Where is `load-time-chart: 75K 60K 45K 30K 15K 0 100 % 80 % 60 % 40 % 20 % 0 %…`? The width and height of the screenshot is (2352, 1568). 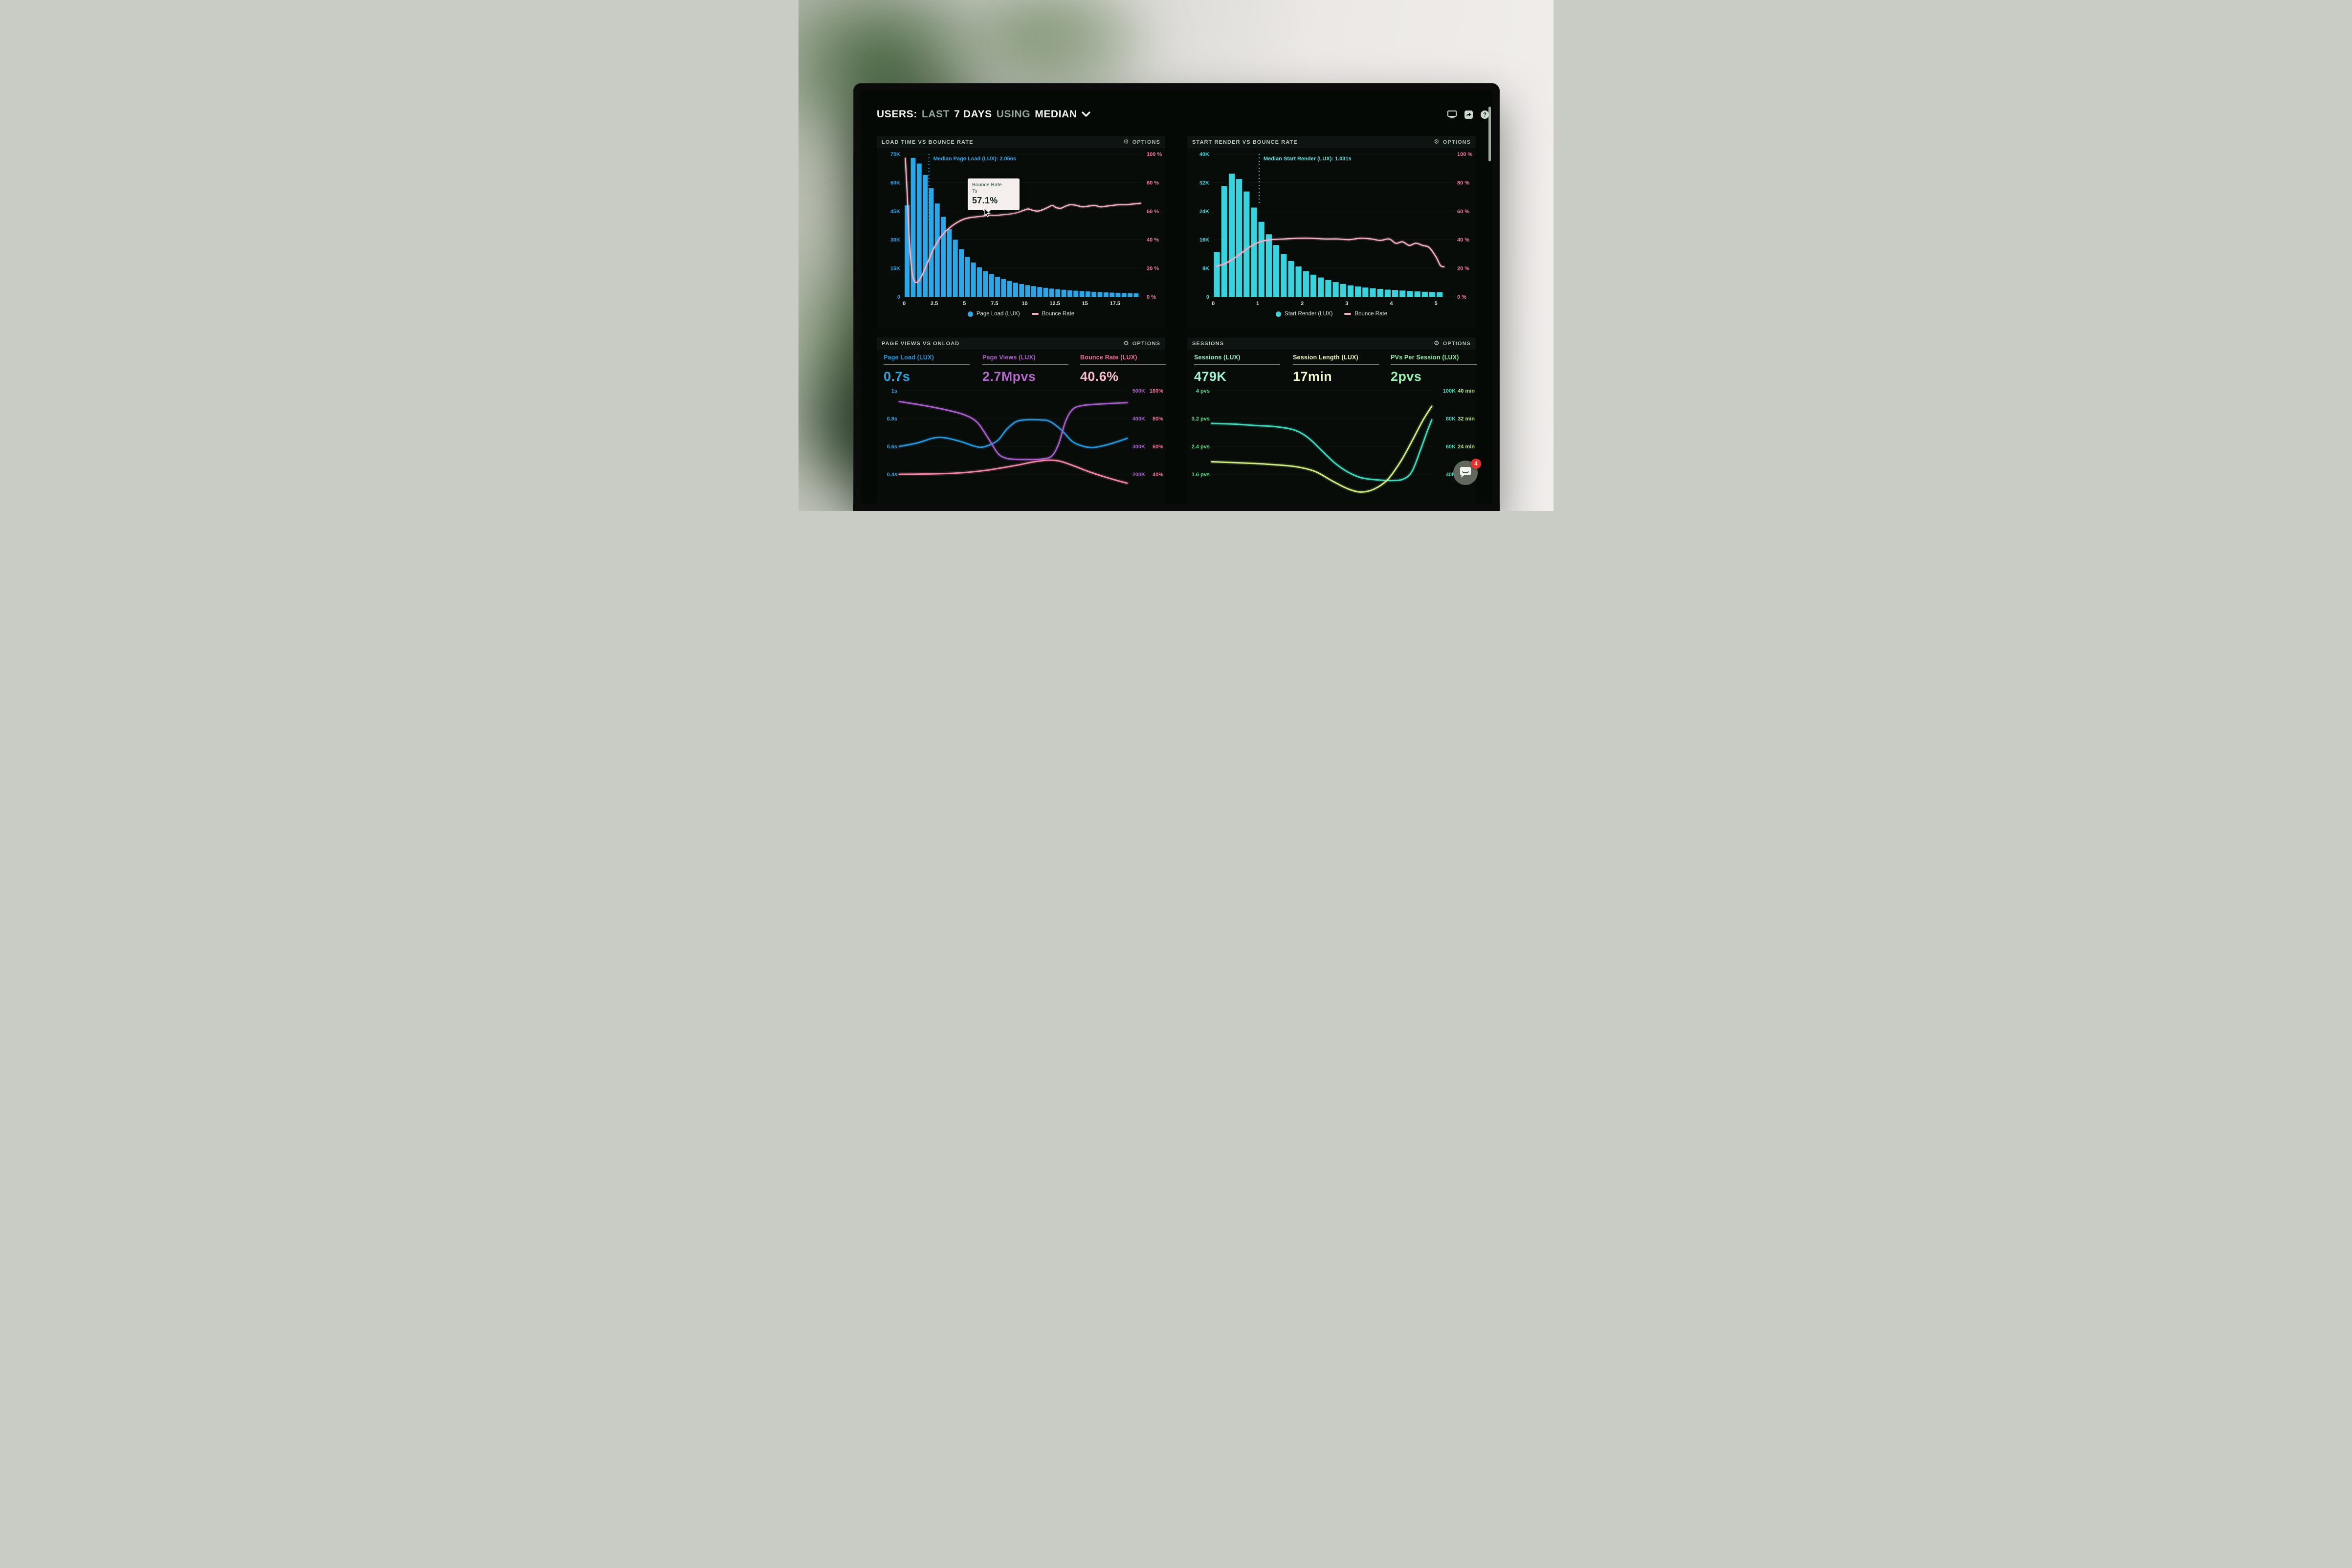
load-time-chart: 75K 60K 45K 30K 15K 0 100 % 80 % 60 % 40 % 20 % 0 %… is located at coordinates (1021, 229).